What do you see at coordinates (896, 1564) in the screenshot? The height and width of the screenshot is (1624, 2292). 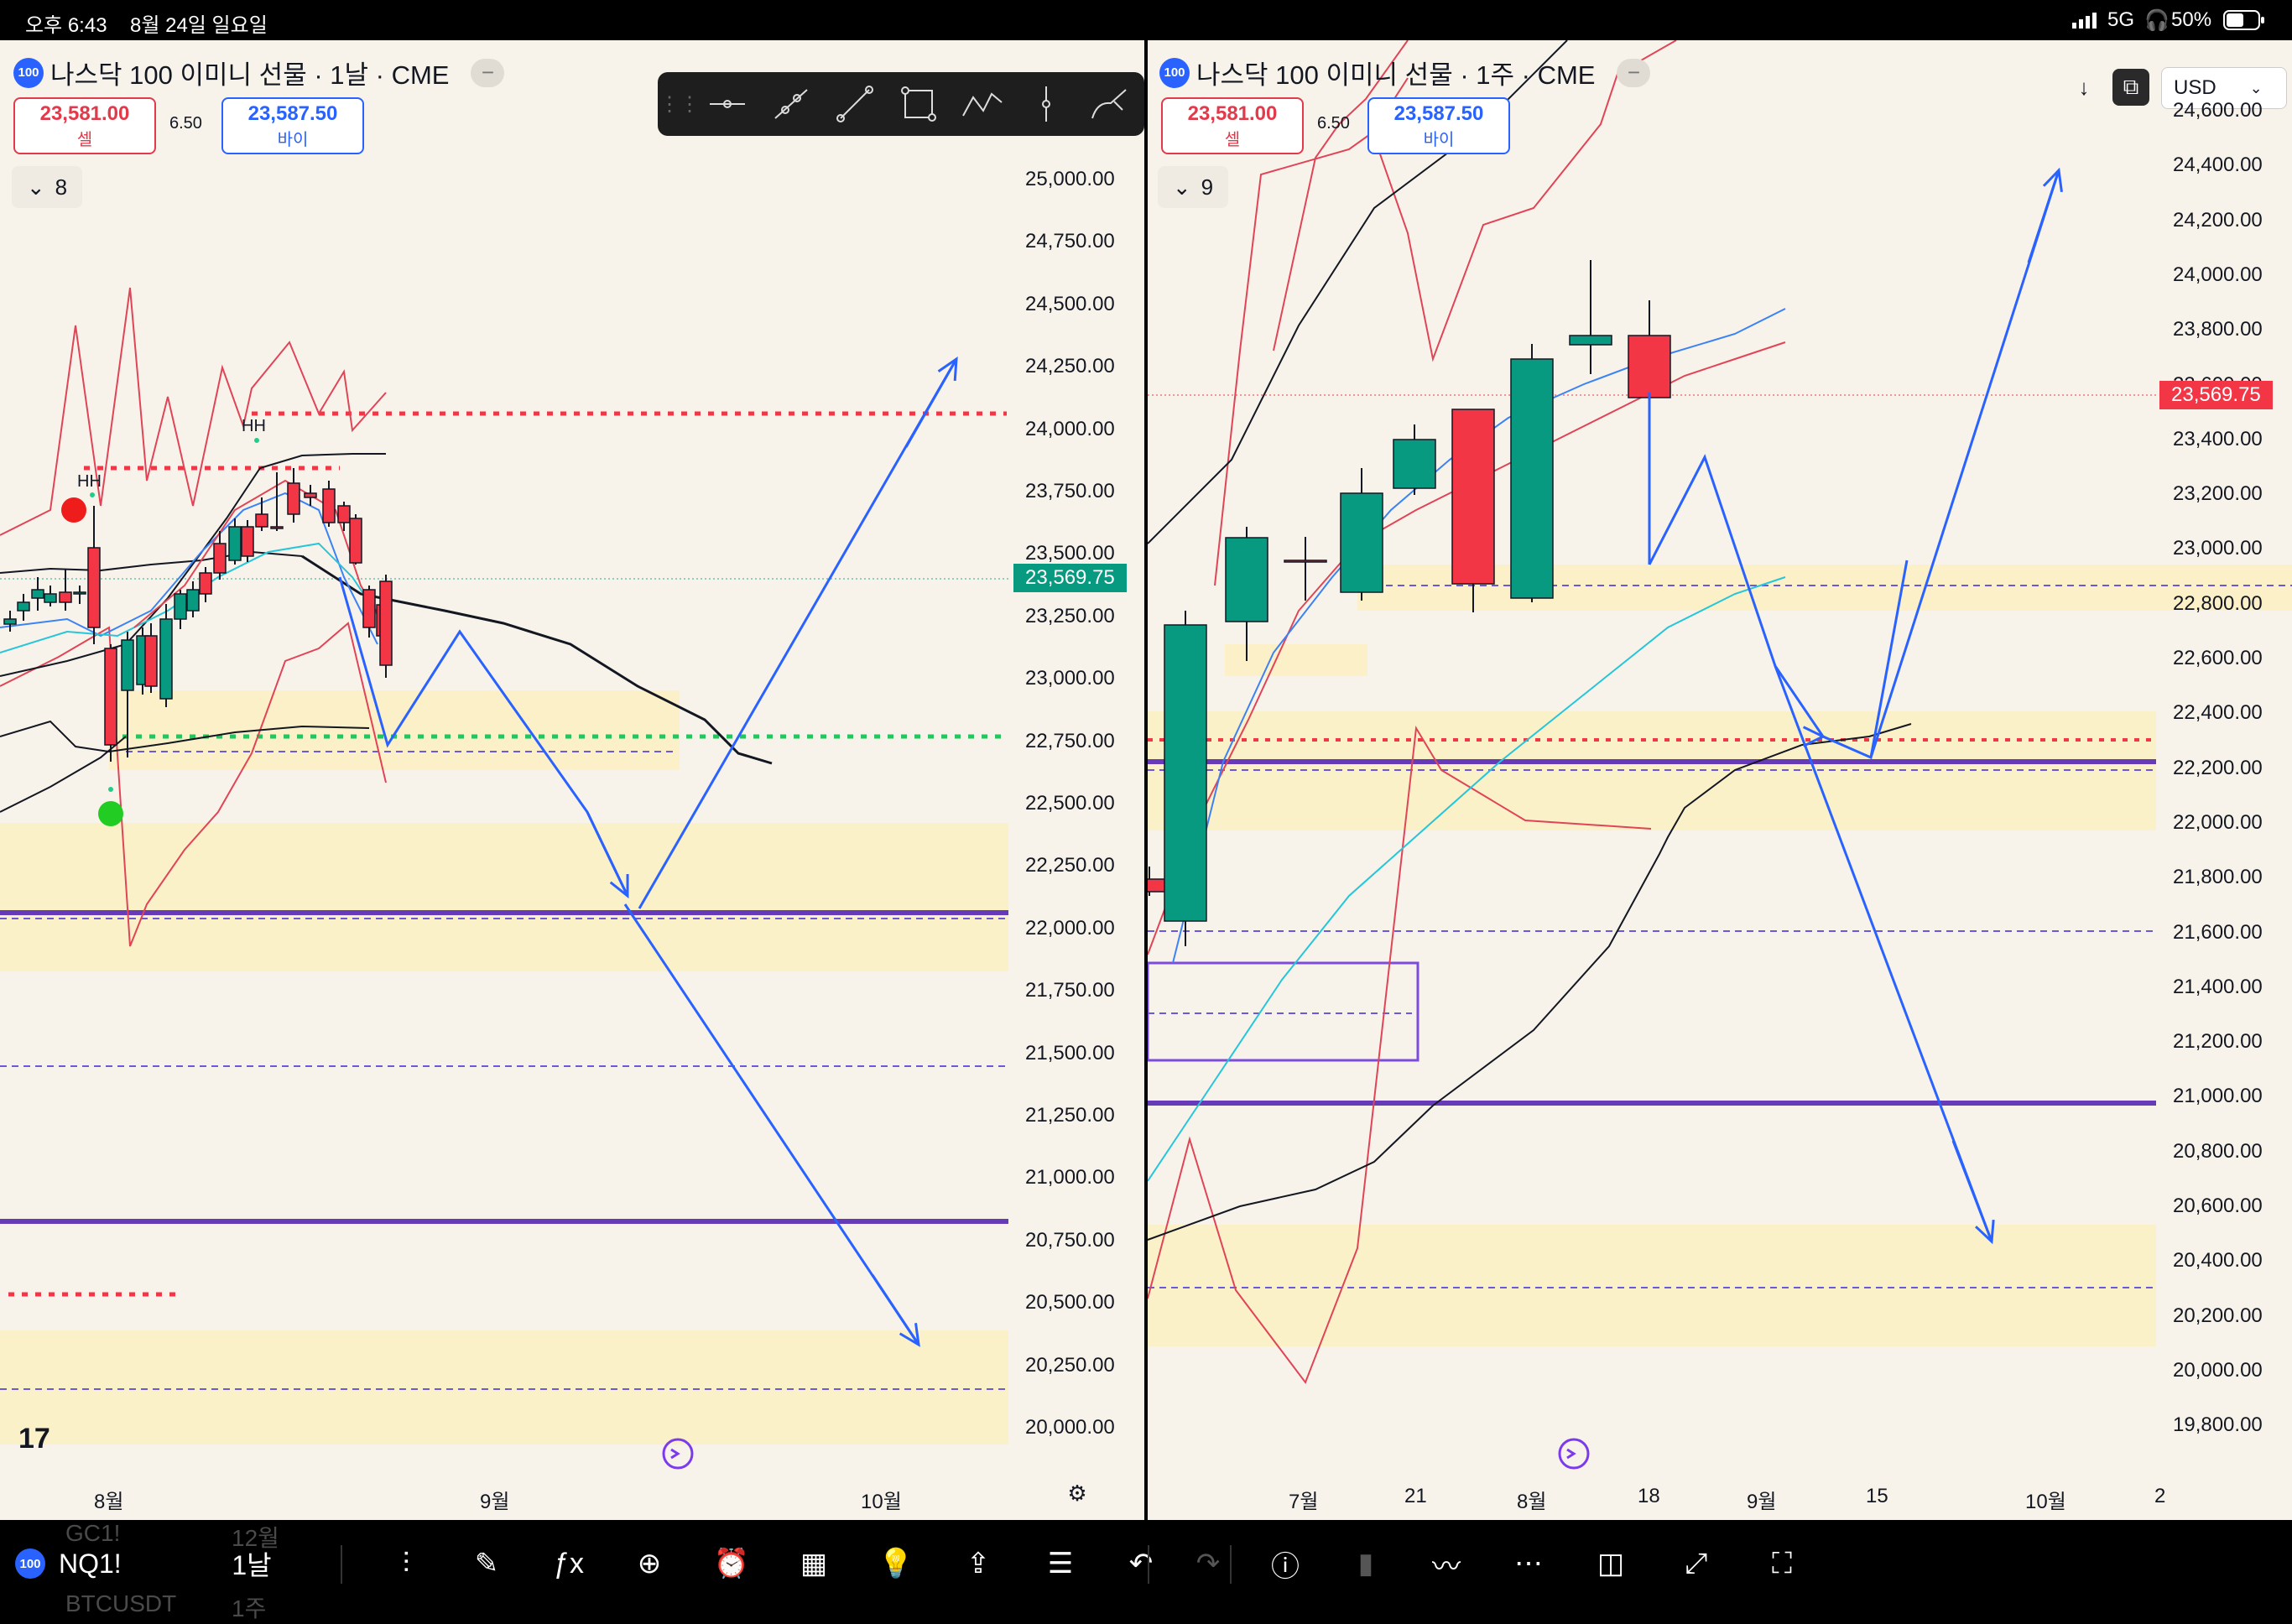 I see `idea-icon: 💡` at bounding box center [896, 1564].